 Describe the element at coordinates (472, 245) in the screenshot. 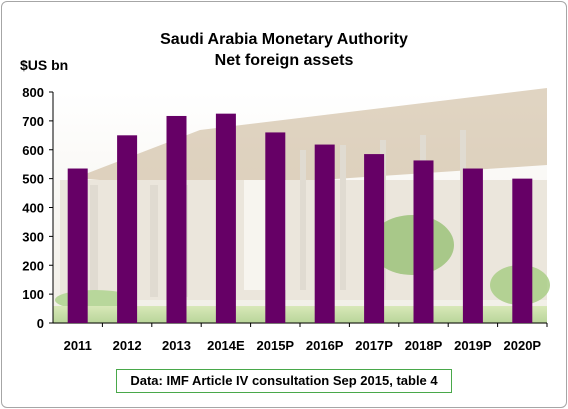

I see `bar-2019P` at that location.